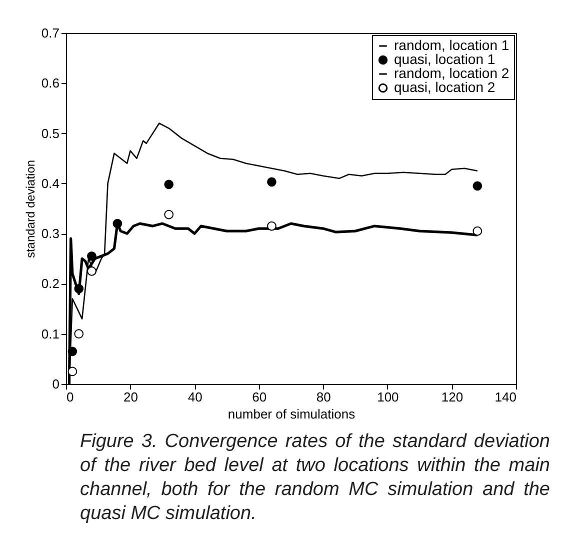 Image resolution: width=572 pixels, height=554 pixels. What do you see at coordinates (292, 414) in the screenshot?
I see `x-axis-title: number of simulations` at bounding box center [292, 414].